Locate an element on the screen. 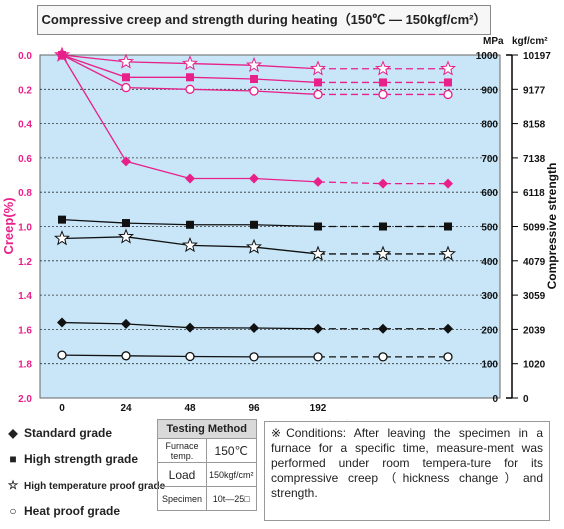  mpa-tick-label: 400 is located at coordinates (489, 262).